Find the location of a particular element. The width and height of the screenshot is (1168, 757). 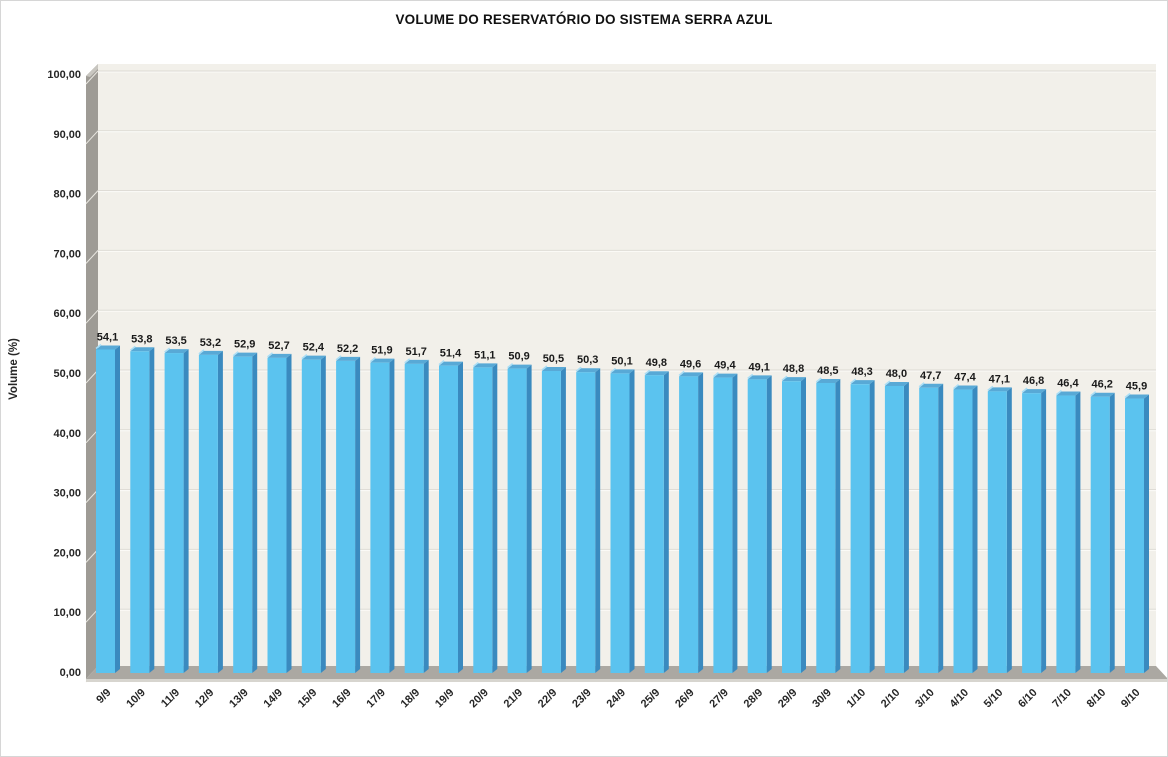

y-tick-label: 80,00 is located at coordinates (67, 195).